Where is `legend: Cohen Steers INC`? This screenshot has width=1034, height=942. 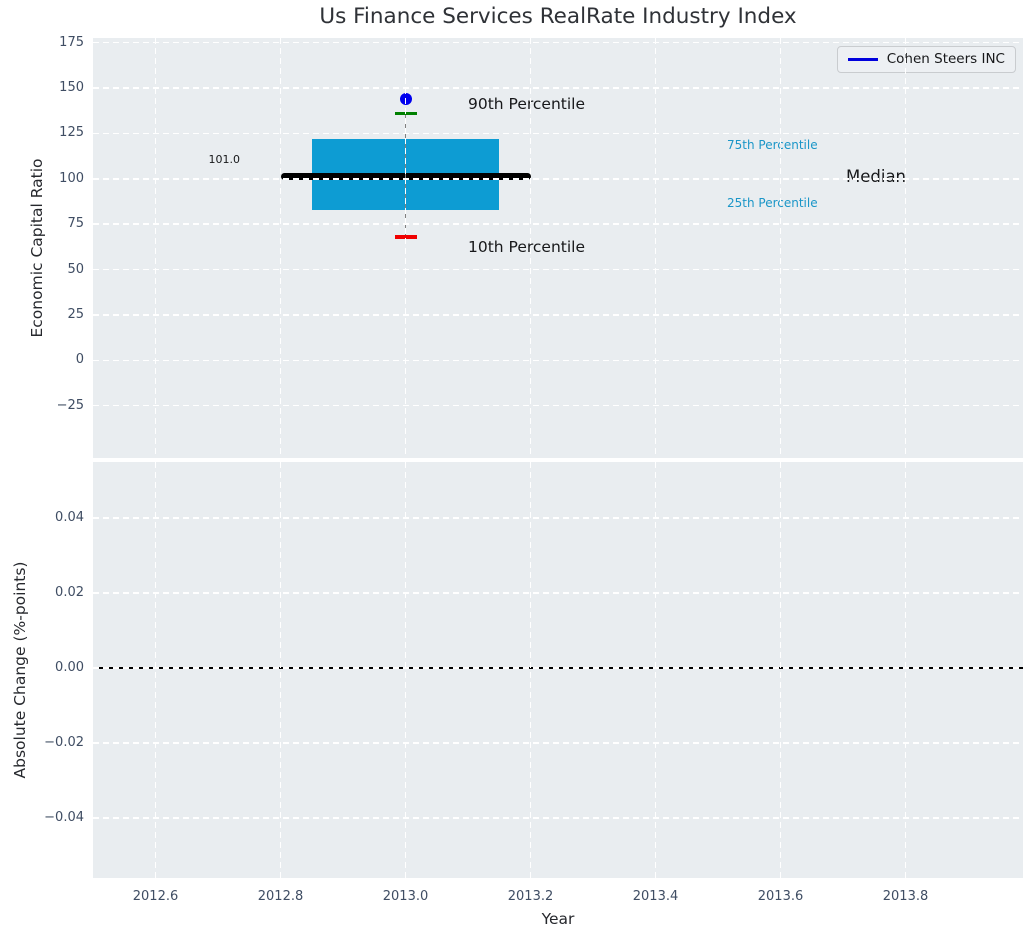 legend: Cohen Steers INC is located at coordinates (926, 59).